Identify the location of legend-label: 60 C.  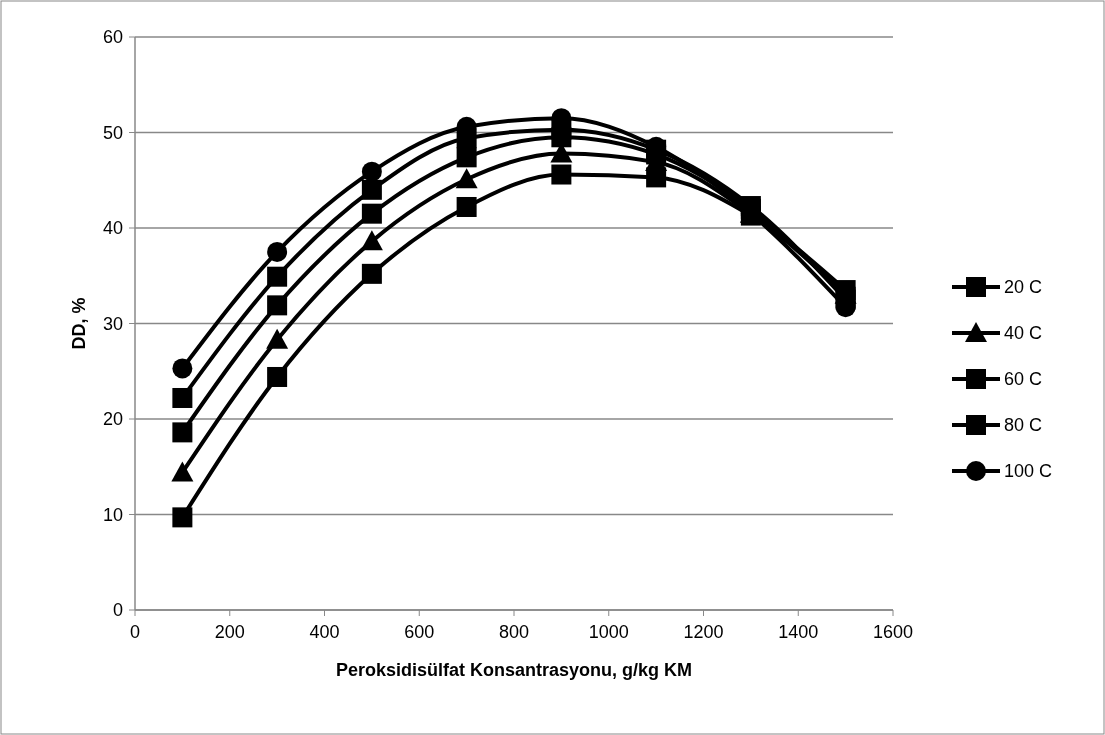
(1023, 379).